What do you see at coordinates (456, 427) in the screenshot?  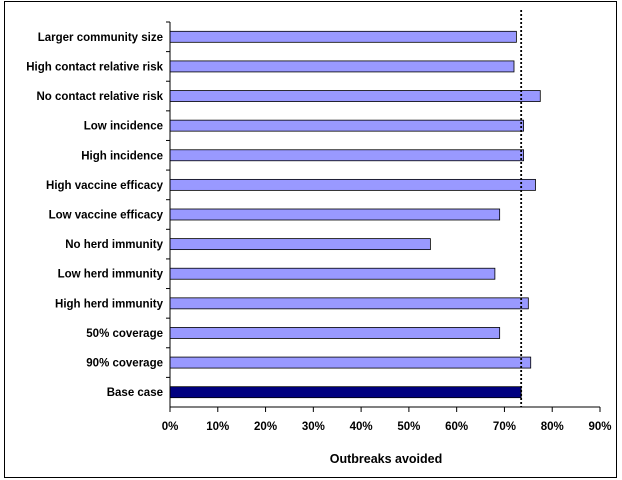 I see `x-tick-label-6: 60%` at bounding box center [456, 427].